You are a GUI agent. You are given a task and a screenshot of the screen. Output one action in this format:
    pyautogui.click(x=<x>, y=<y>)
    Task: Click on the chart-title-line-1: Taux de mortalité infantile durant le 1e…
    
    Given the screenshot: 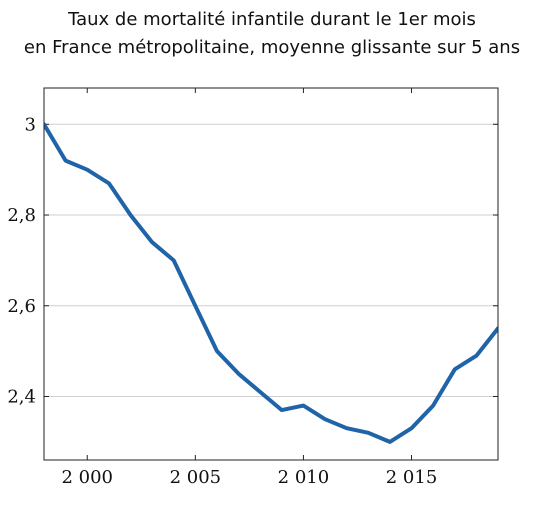 What is the action you would take?
    pyautogui.click(x=272, y=19)
    